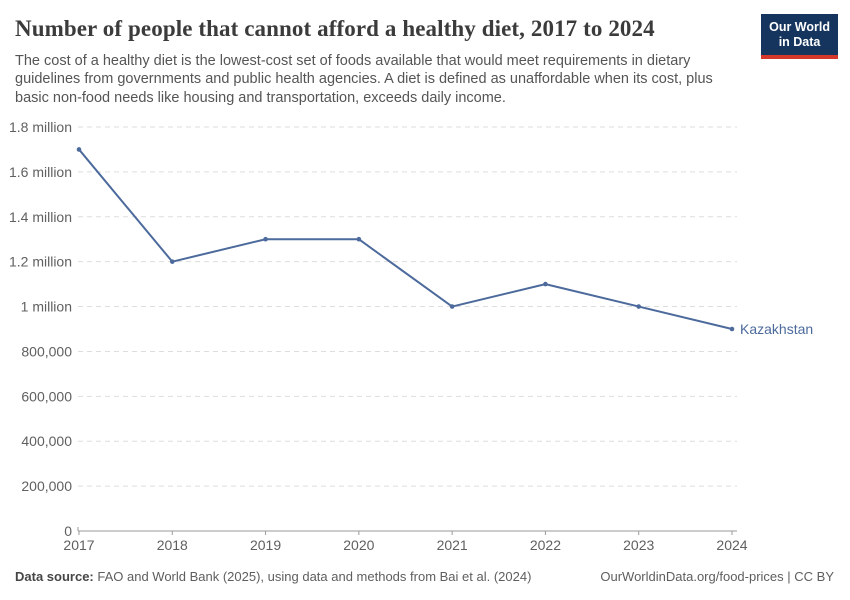  Describe the element at coordinates (78, 545) in the screenshot. I see `x-axis-tick-label: 2017` at that location.